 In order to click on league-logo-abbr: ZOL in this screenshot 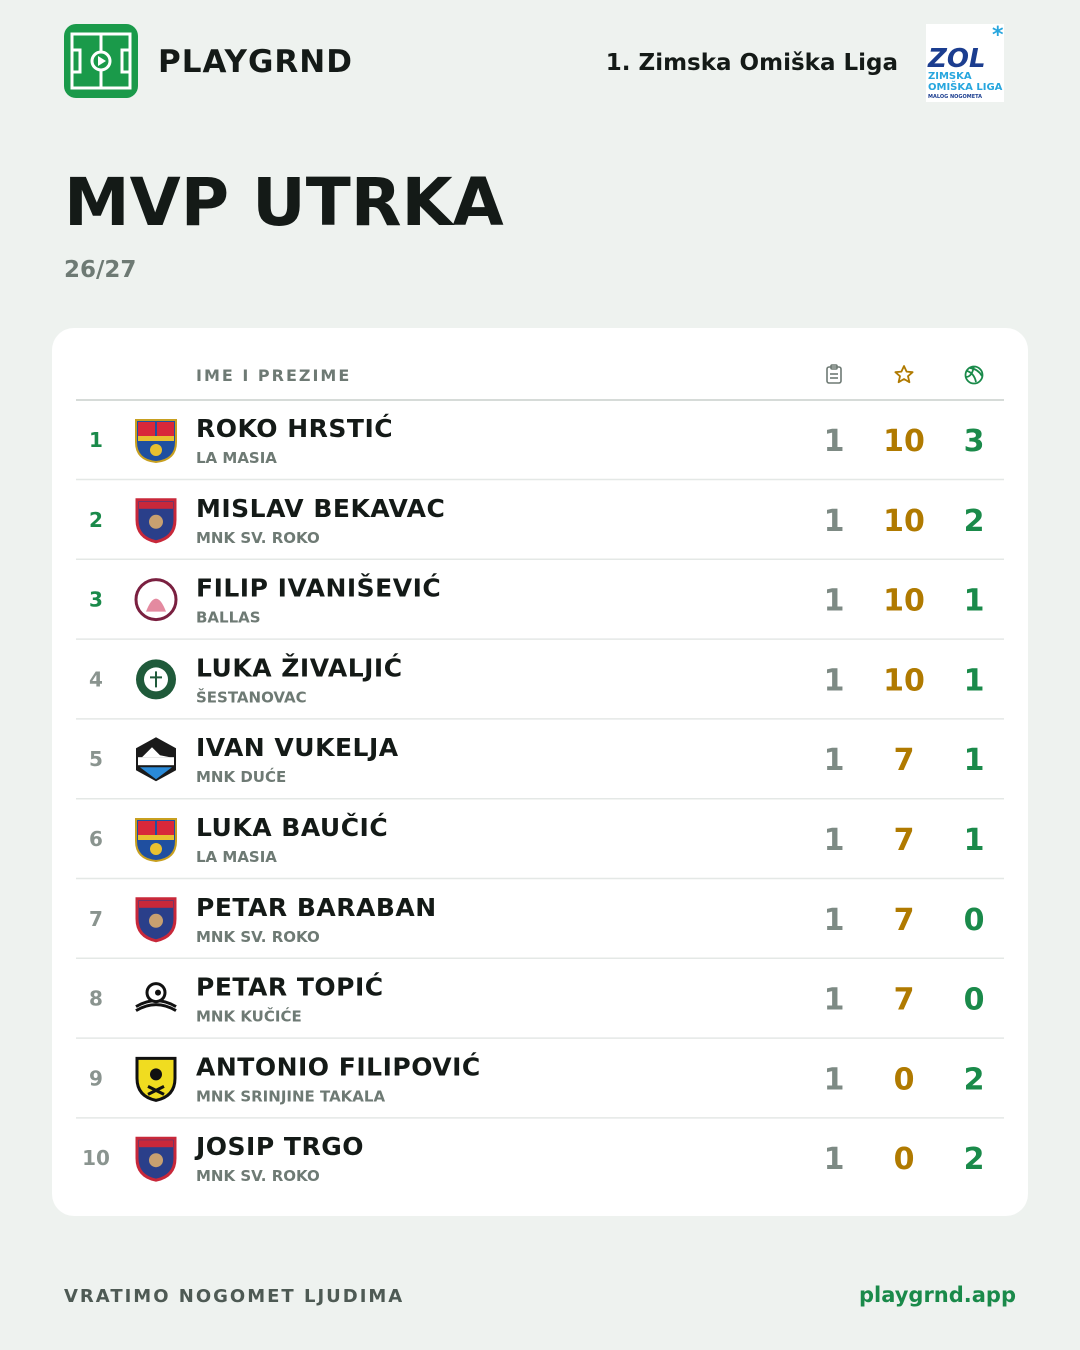, I will do `click(956, 59)`.